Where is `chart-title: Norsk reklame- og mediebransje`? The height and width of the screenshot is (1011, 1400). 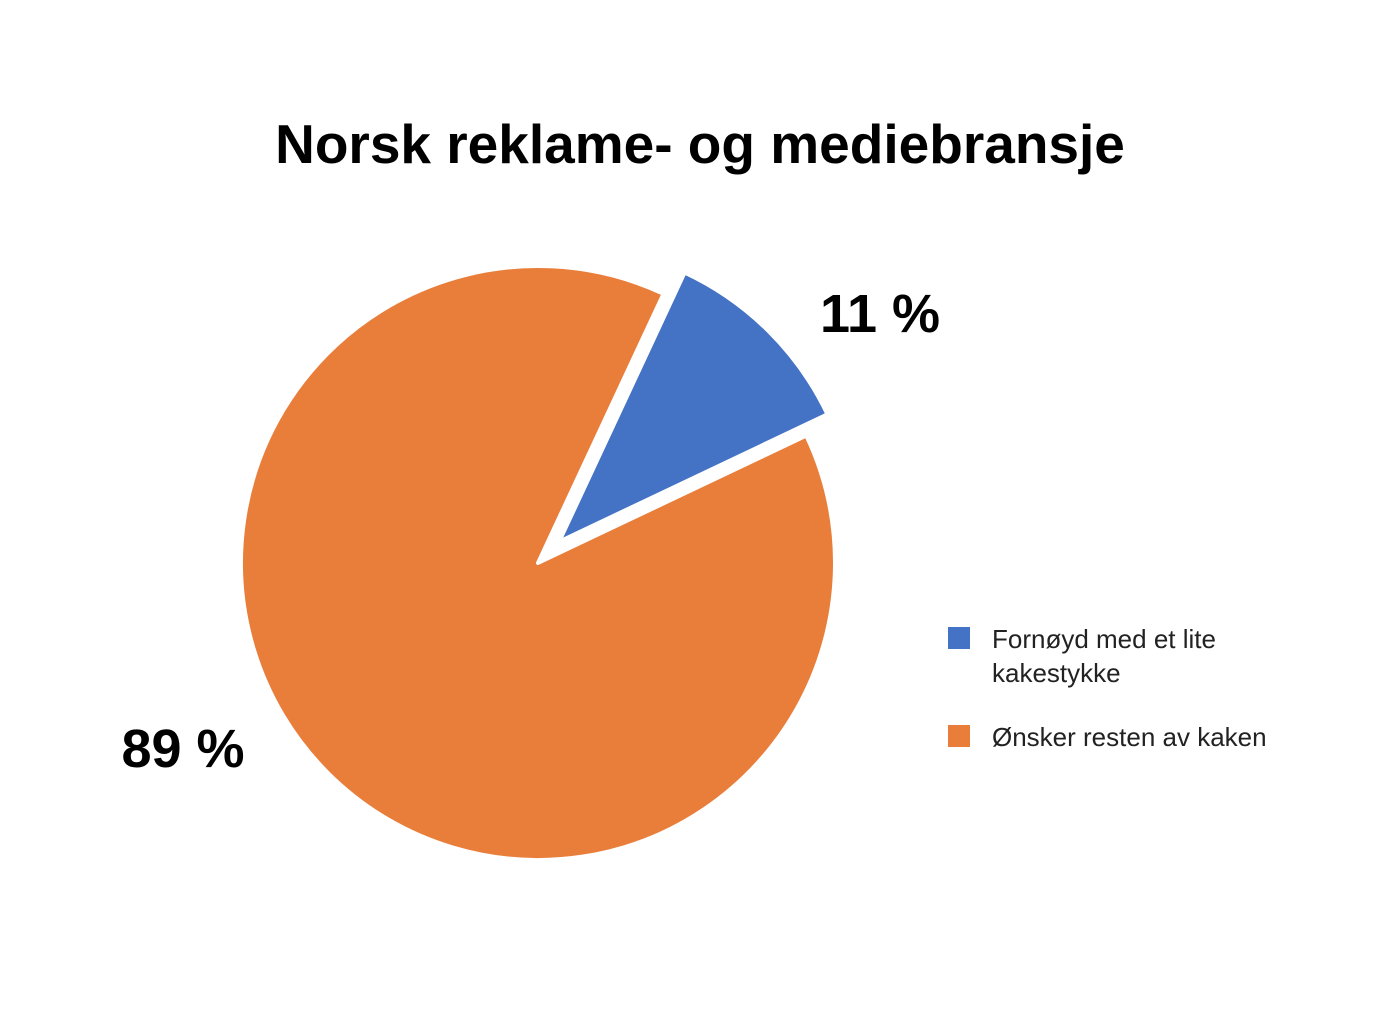
chart-title: Norsk reklame- og mediebransje is located at coordinates (700, 144).